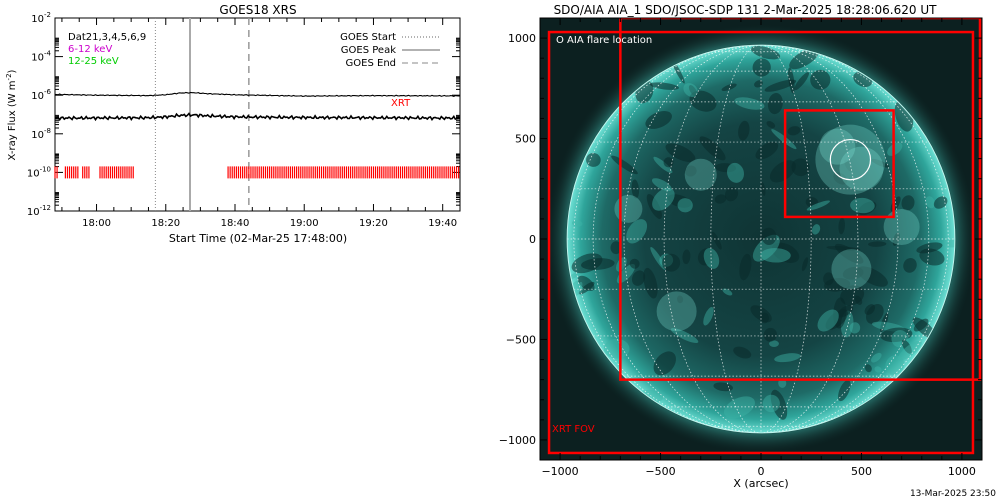 The width and height of the screenshot is (1000, 504). I want to click on aia-x-tick-label: 1000, so click(962, 471).